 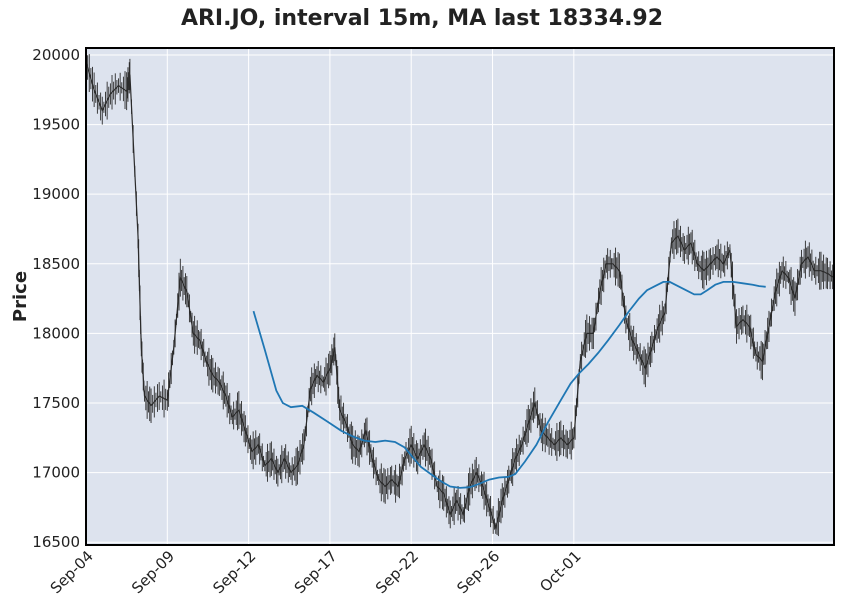 I want to click on x-tick-label: Oct-01, so click(x=560, y=571).